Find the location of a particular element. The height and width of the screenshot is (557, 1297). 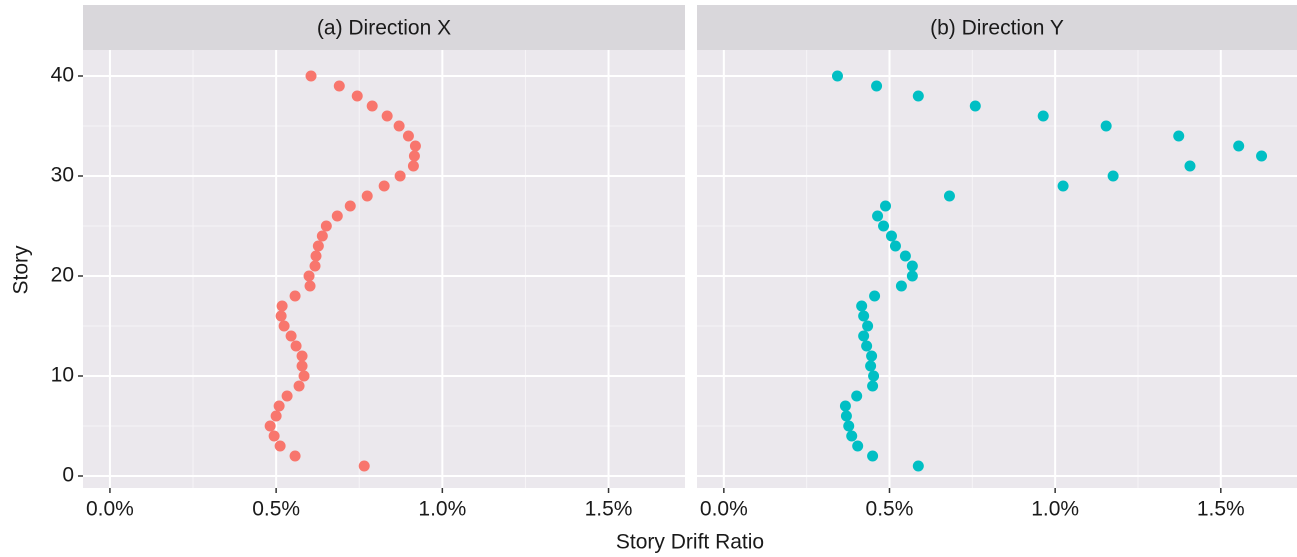

y-tick-label: 10 is located at coordinates (62, 375).